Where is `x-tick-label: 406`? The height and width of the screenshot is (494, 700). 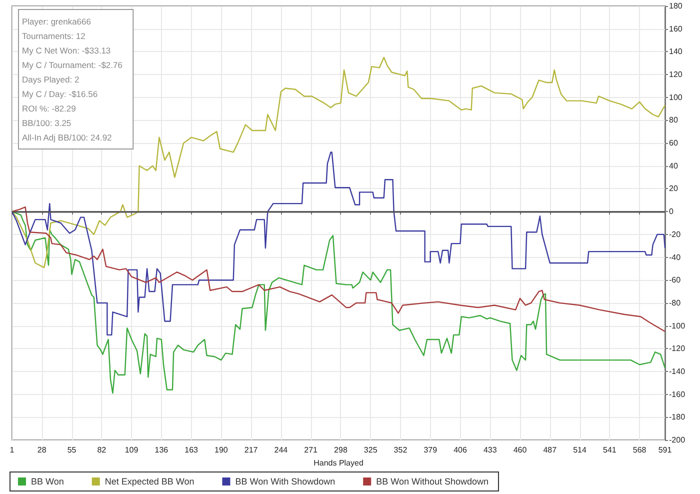 x-tick-label: 406 is located at coordinates (461, 450).